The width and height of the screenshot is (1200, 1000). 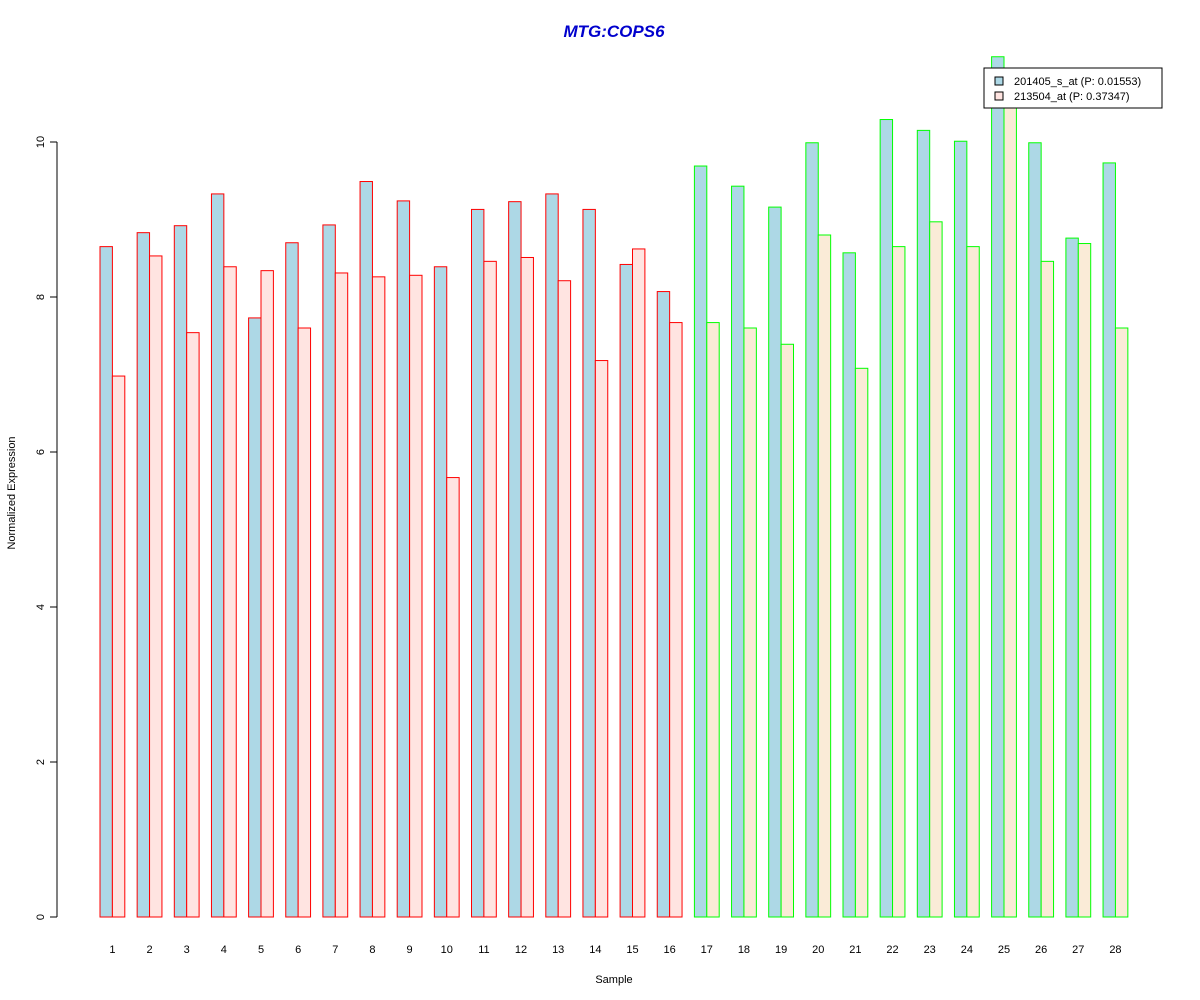 What do you see at coordinates (447, 950) in the screenshot?
I see `x-tick-label-10: 10` at bounding box center [447, 950].